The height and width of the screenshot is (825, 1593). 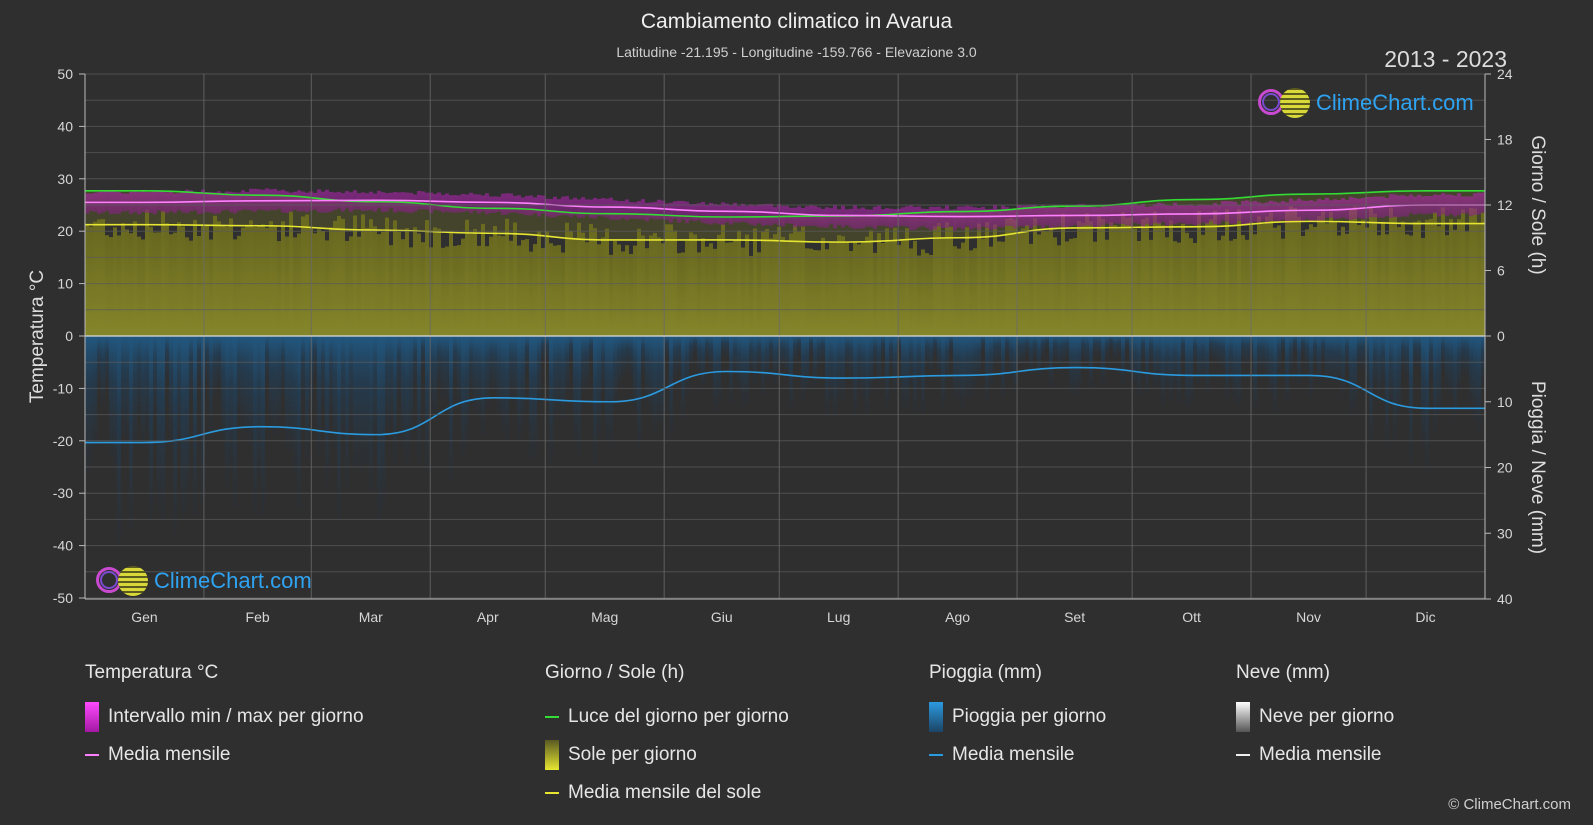 I want to click on legend-item-temp-mean: Media mensile, so click(x=224, y=755).